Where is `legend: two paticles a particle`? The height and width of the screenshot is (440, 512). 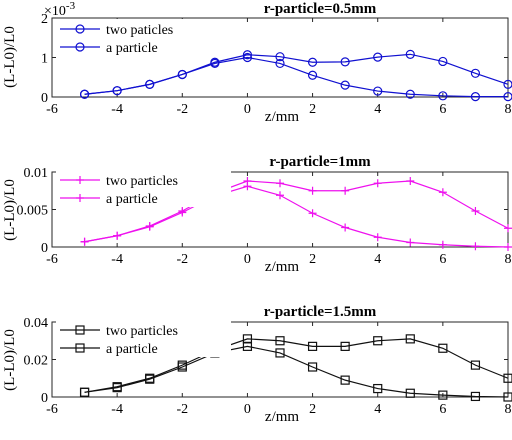 legend: two paticles a particle is located at coordinates (141, 37).